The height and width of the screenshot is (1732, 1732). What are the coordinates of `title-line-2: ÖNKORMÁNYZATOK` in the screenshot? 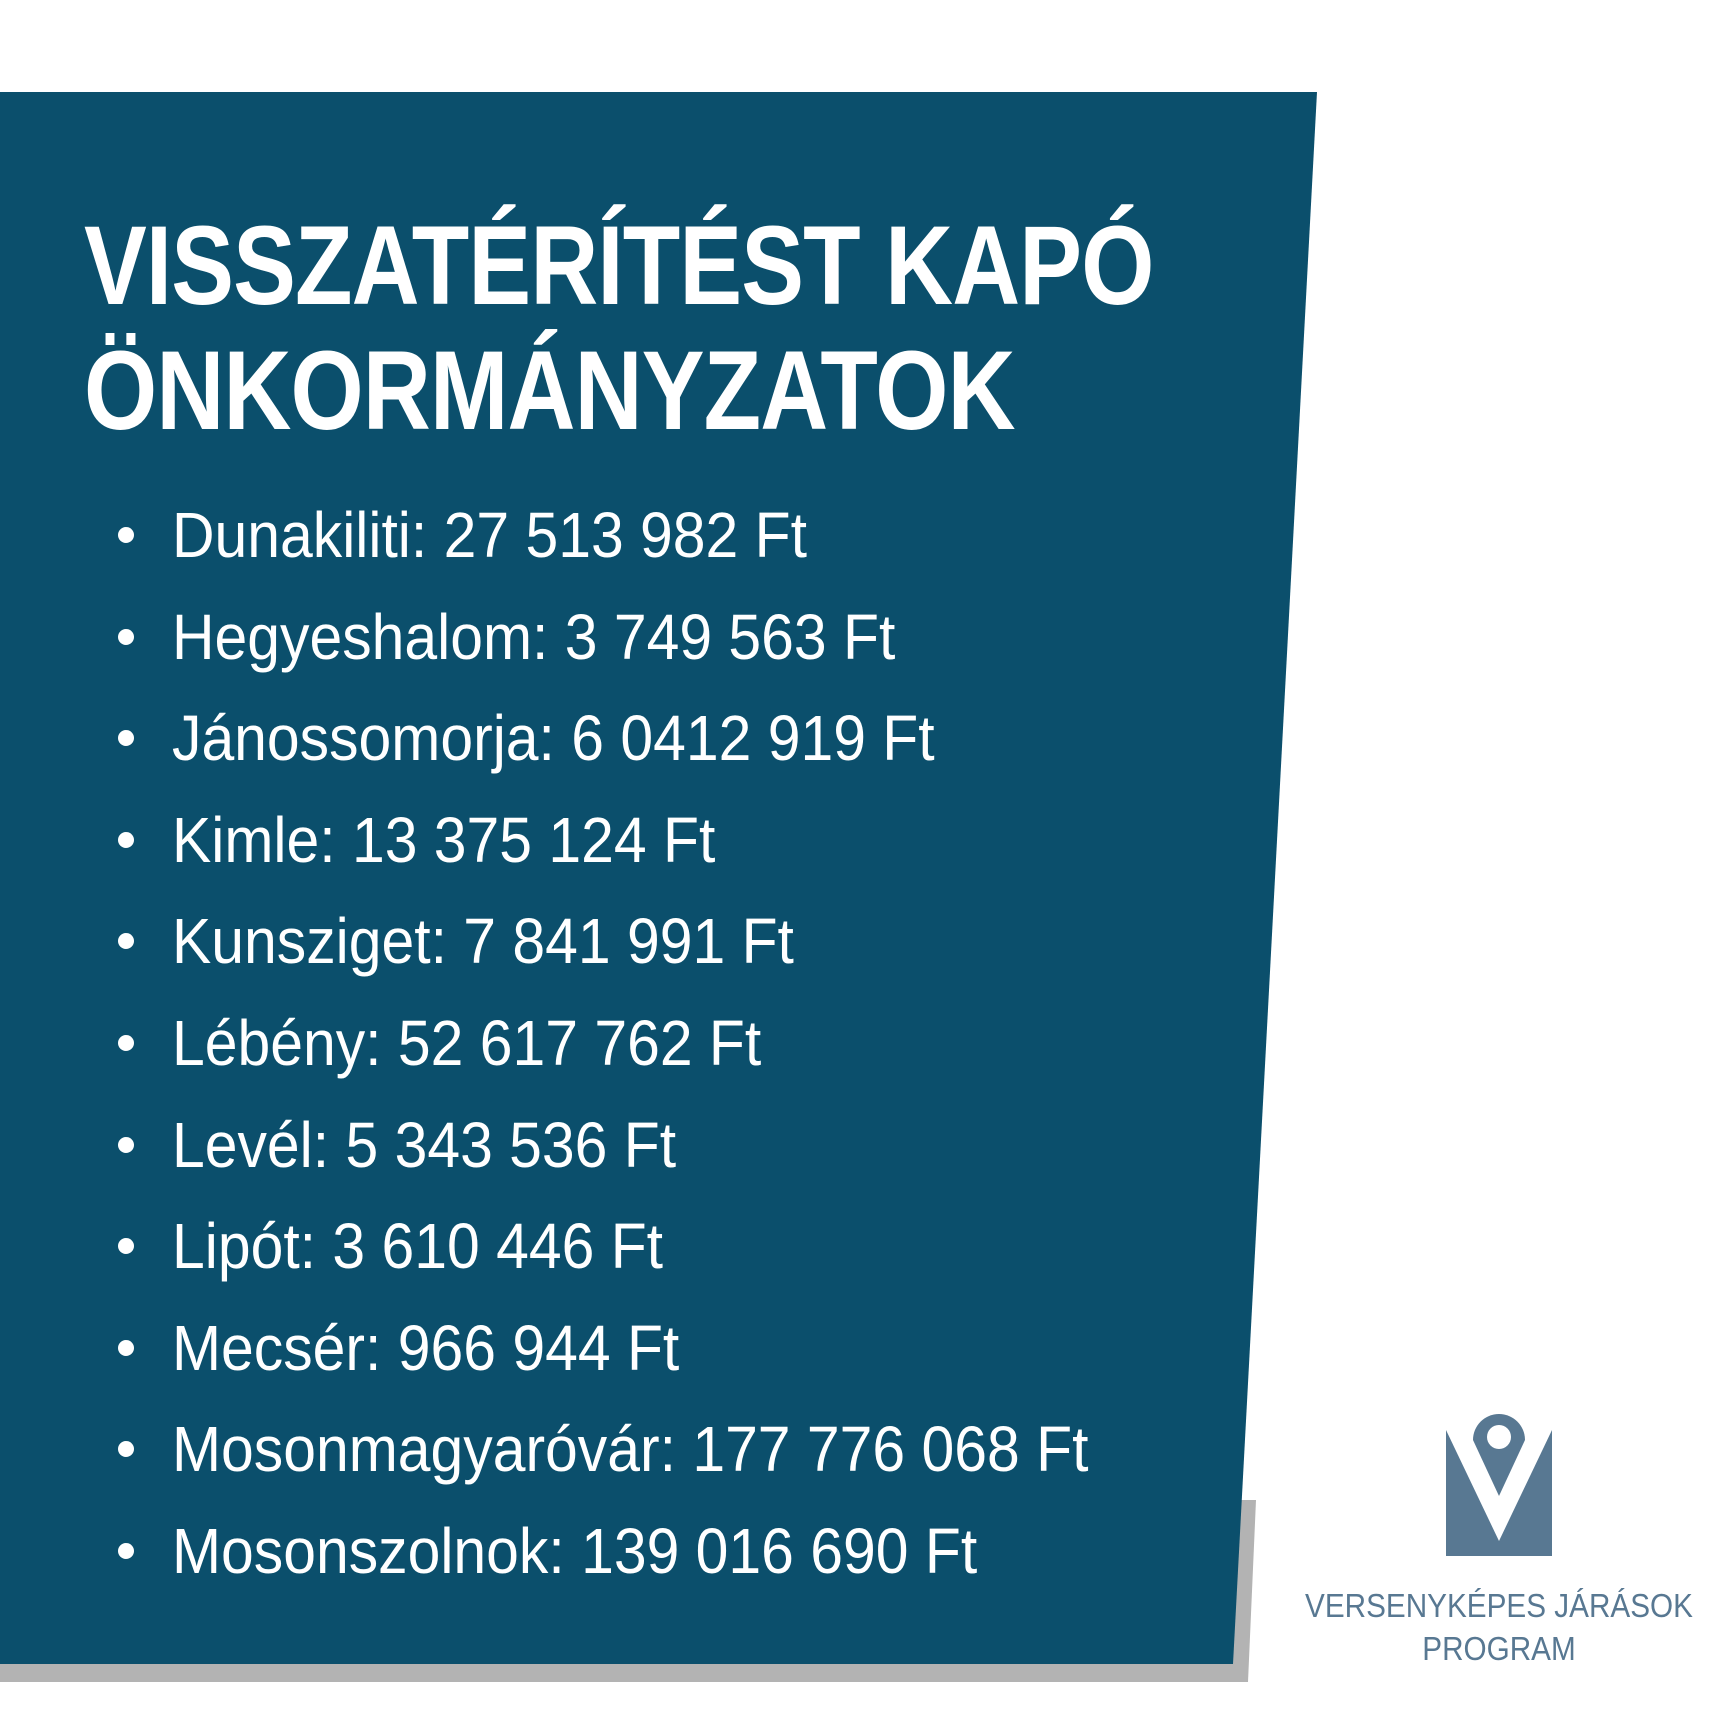 It's located at (550, 390).